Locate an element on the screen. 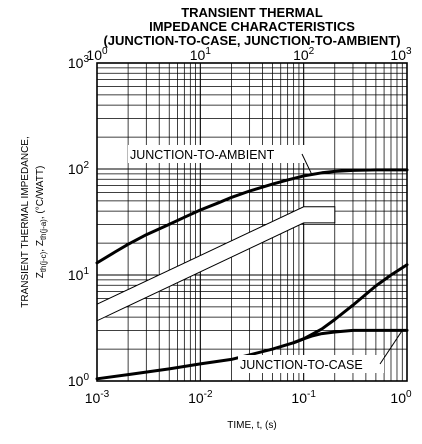  top-x-tick-label: 10² is located at coordinates (304, 54).